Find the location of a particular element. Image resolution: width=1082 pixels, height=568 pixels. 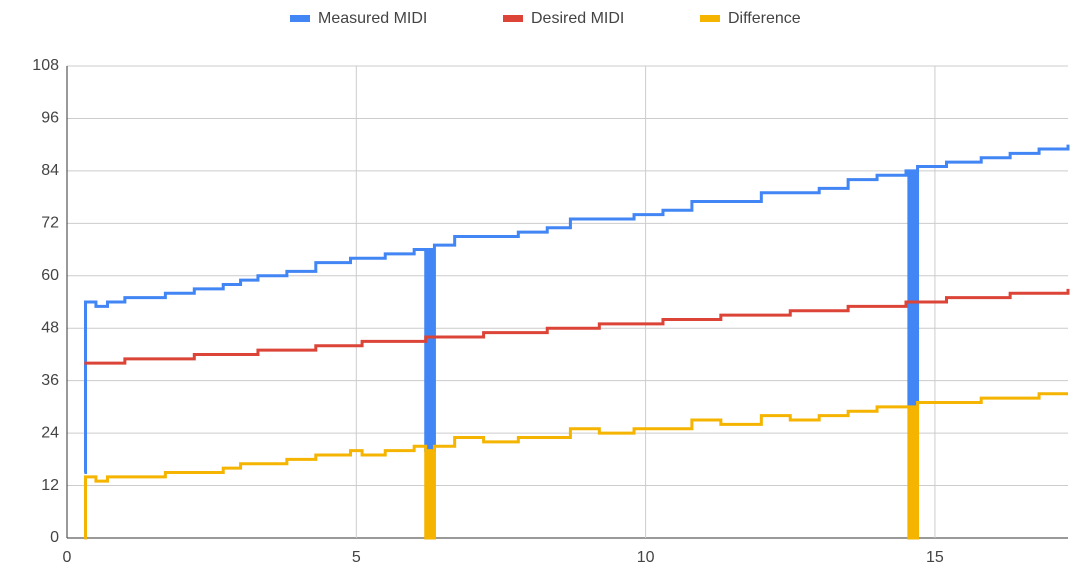

y-tick-label: 0 is located at coordinates (54, 537).